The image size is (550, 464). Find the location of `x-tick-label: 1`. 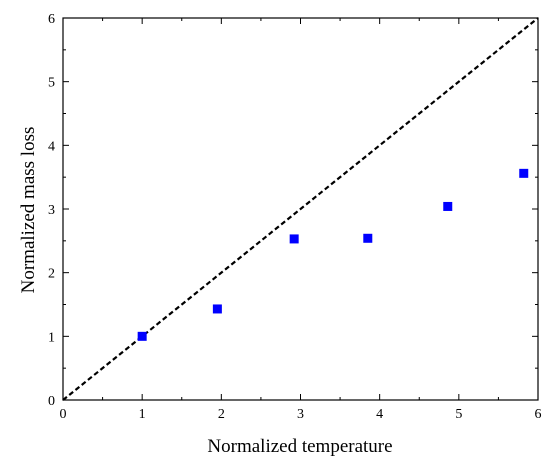

x-tick-label: 1 is located at coordinates (142, 414).